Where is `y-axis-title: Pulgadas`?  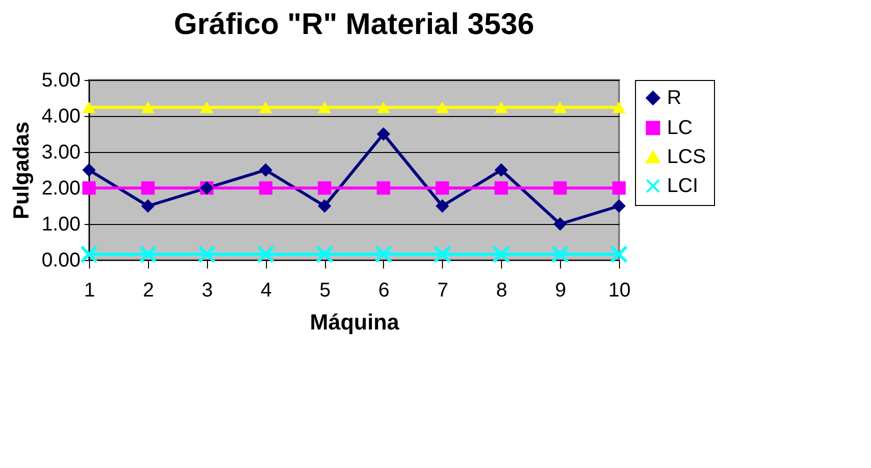 y-axis-title: Pulgadas is located at coordinates (21, 171).